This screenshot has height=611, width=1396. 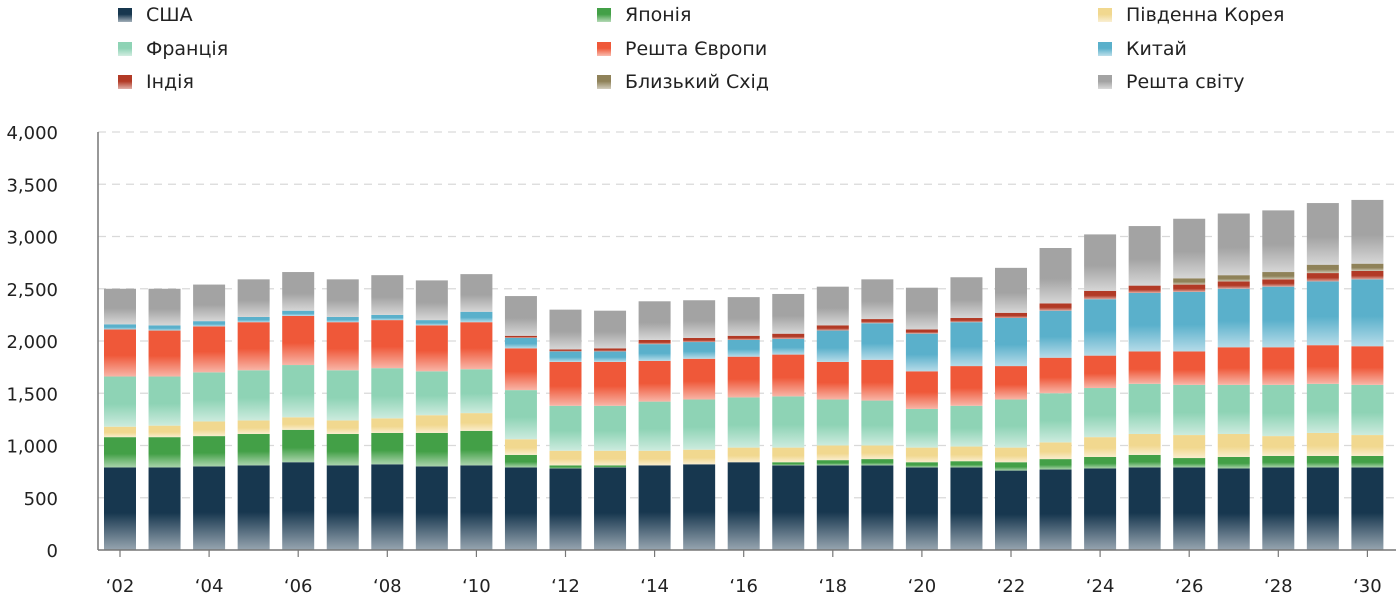 What do you see at coordinates (832, 586) in the screenshot?
I see `x-tick-label: ‘18` at bounding box center [832, 586].